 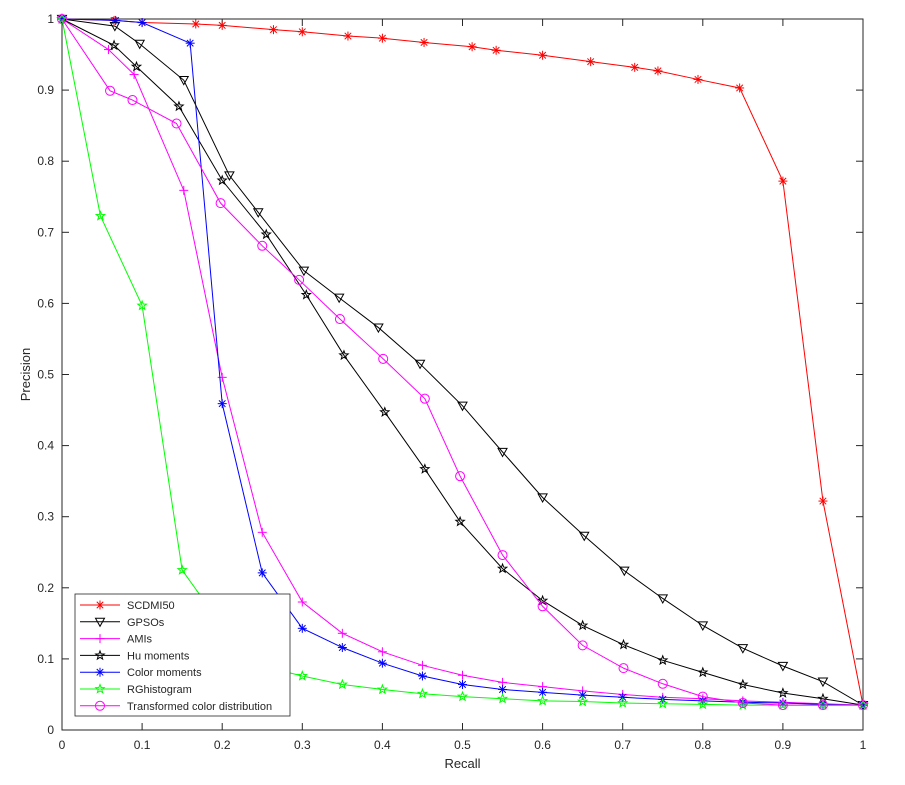 What do you see at coordinates (45, 659) in the screenshot?
I see `y-tick-label: 0.1` at bounding box center [45, 659].